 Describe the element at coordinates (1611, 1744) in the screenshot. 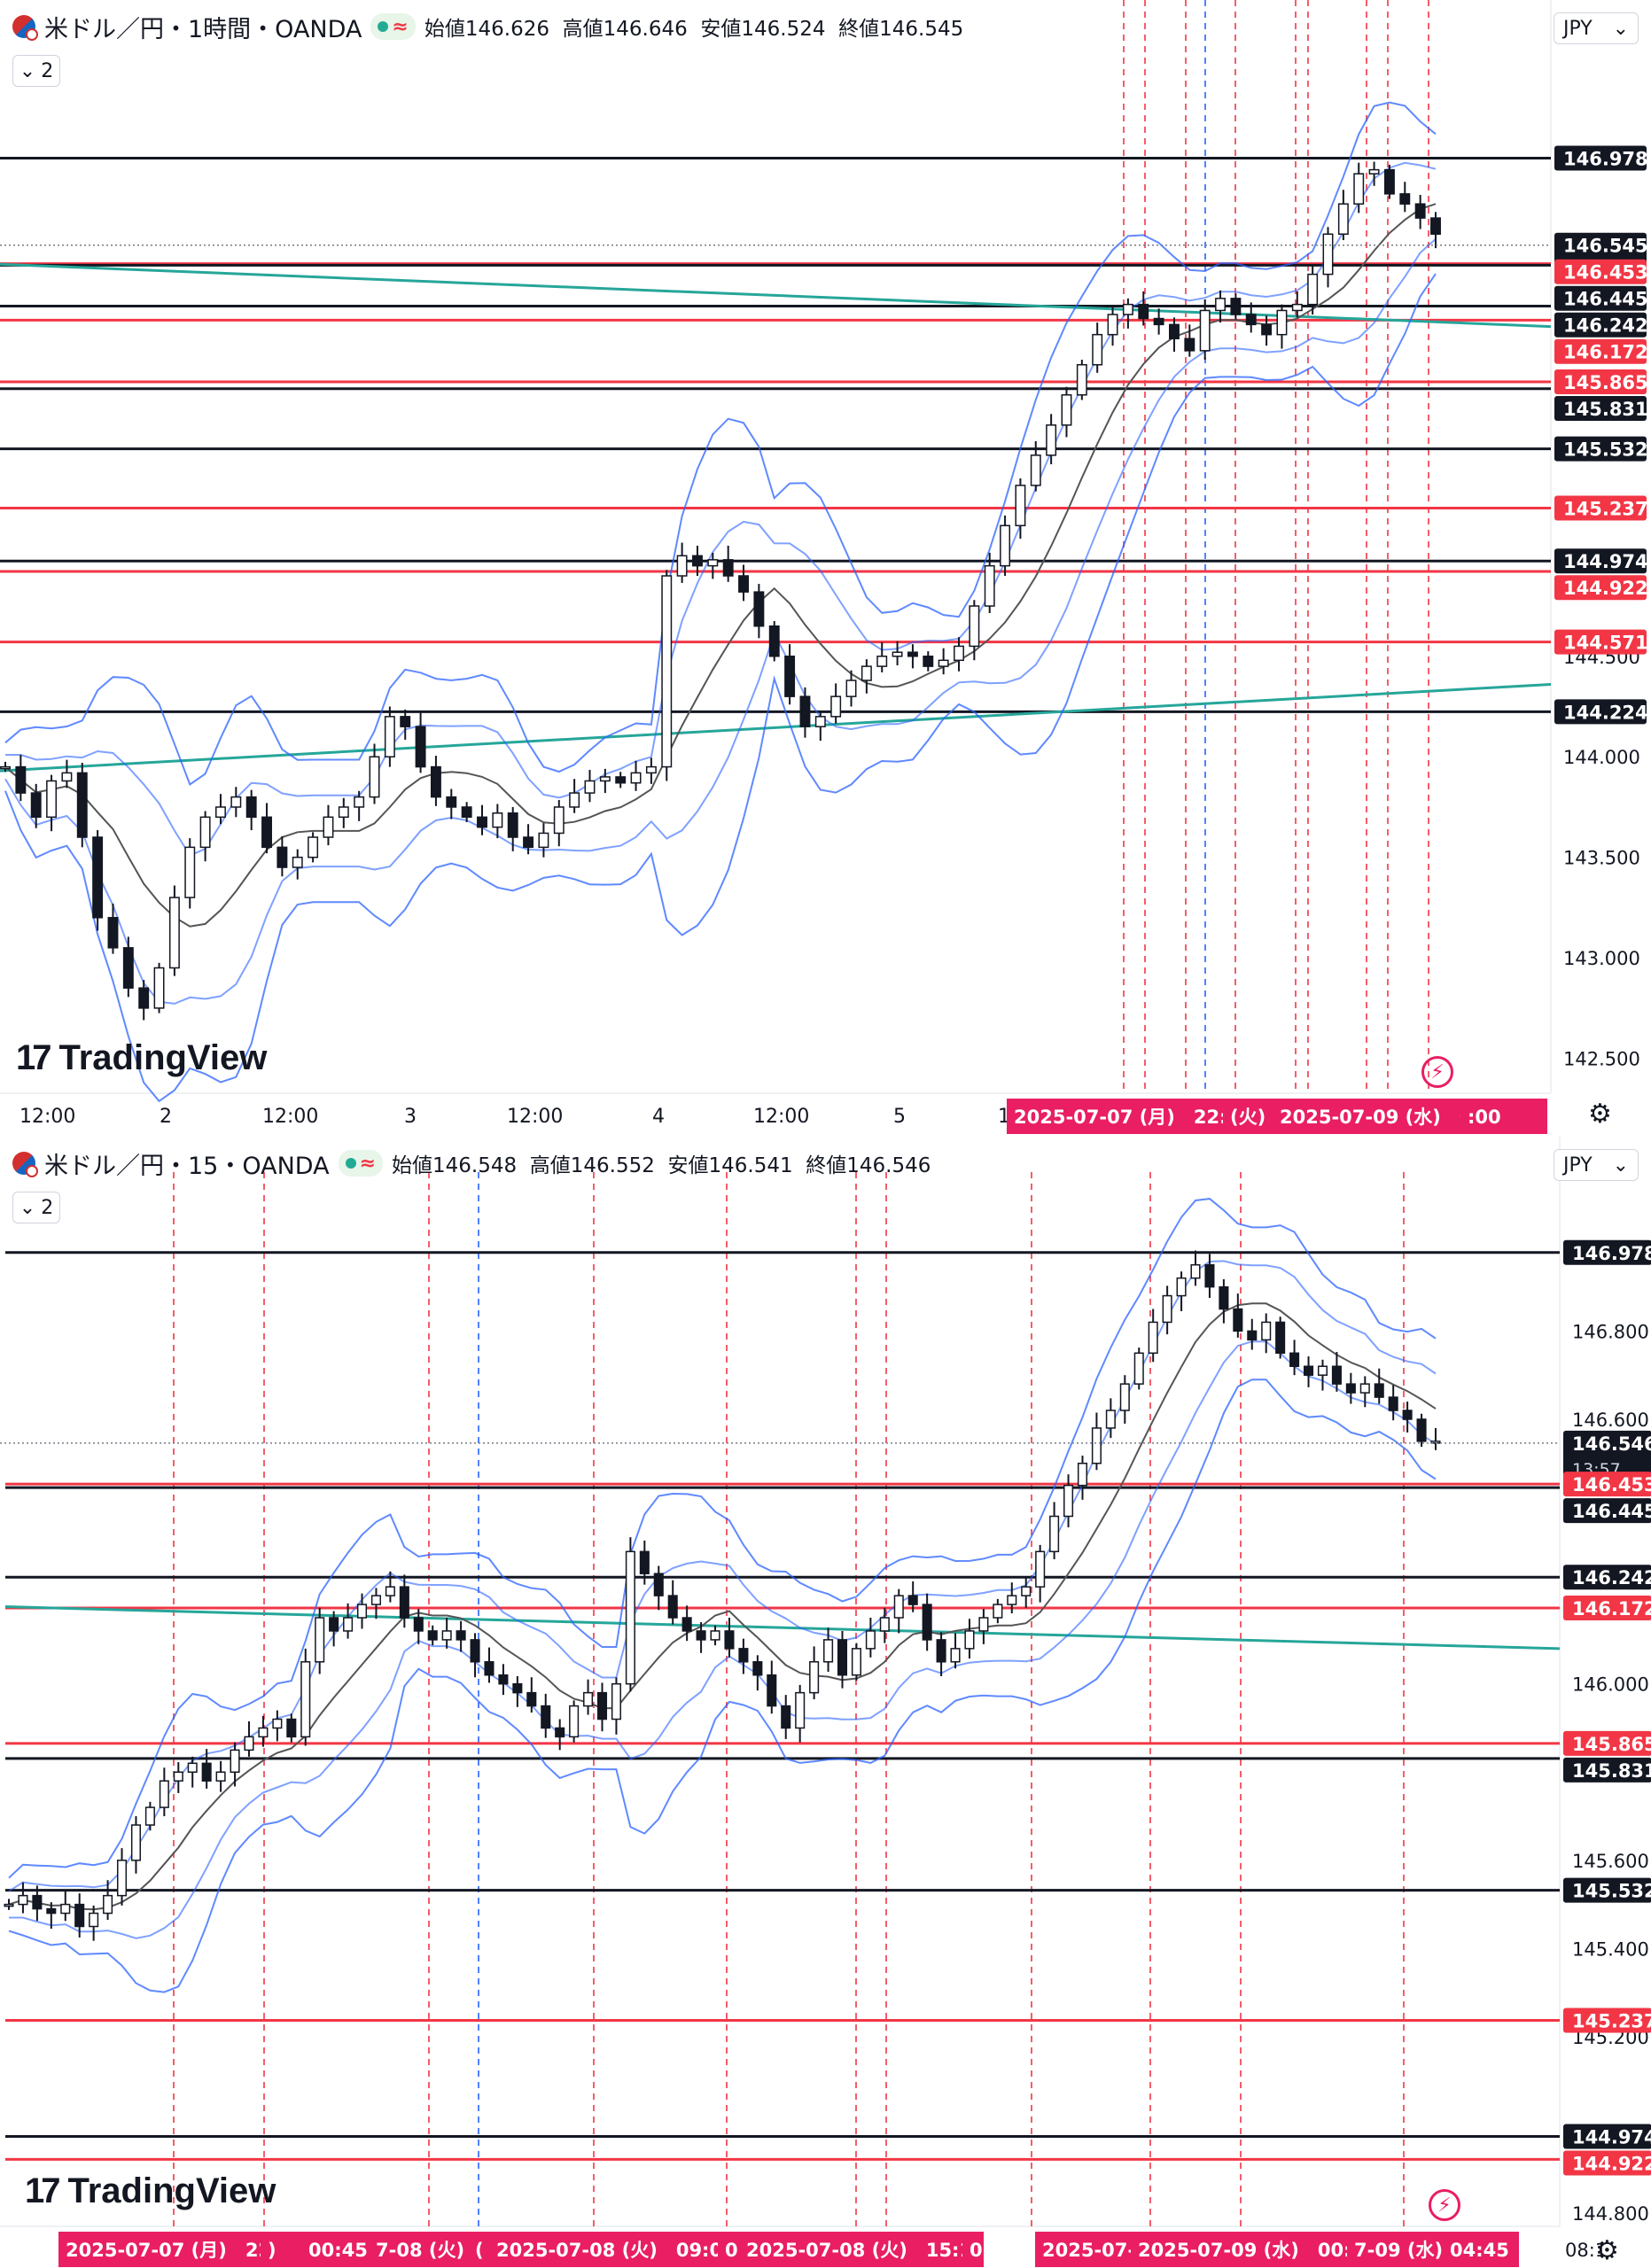

I see `level-price-text: 145.865` at that location.